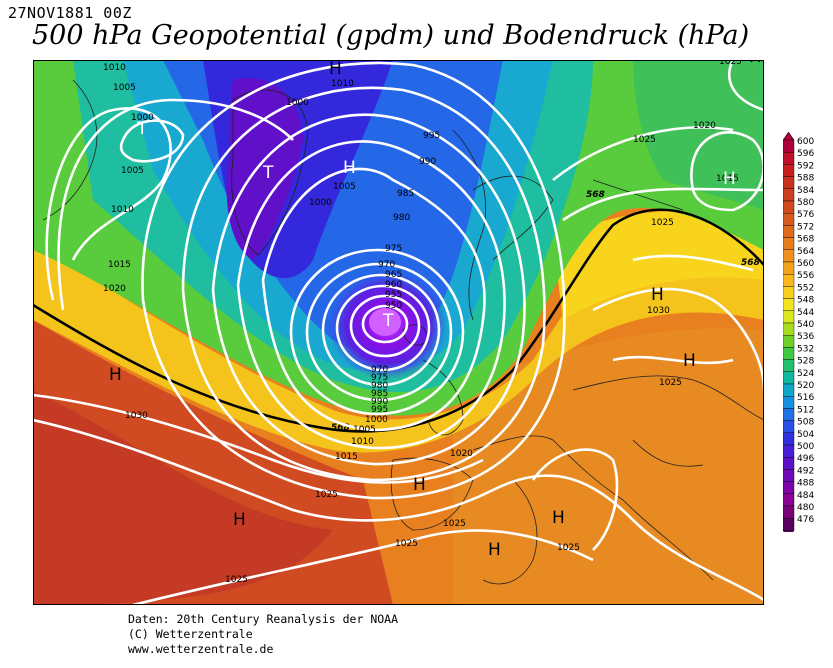 The width and height of the screenshot is (833, 668). Describe the element at coordinates (386, 265) in the screenshot. I see `pressure-label: 970` at that location.